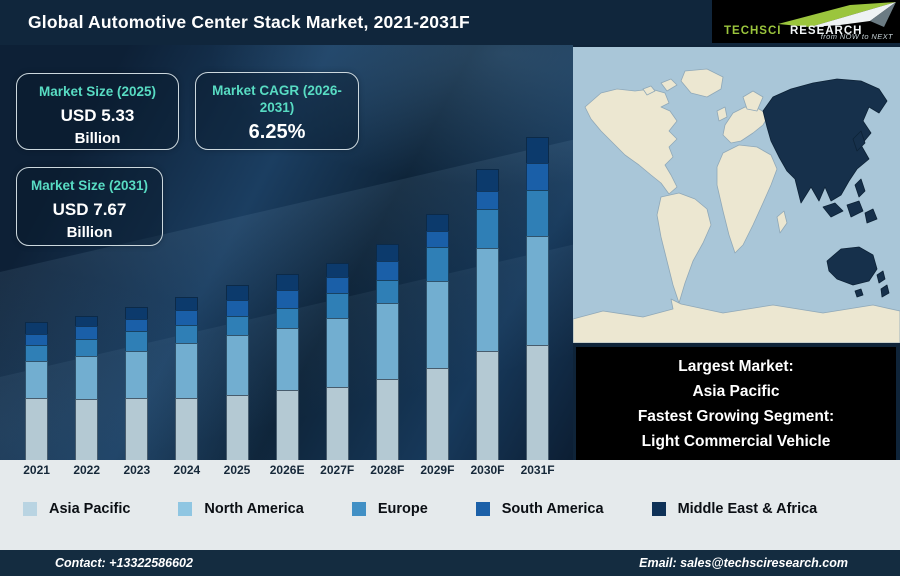  Describe the element at coordinates (736, 391) in the screenshot. I see `largest-market-value: Asia Pacific` at that location.